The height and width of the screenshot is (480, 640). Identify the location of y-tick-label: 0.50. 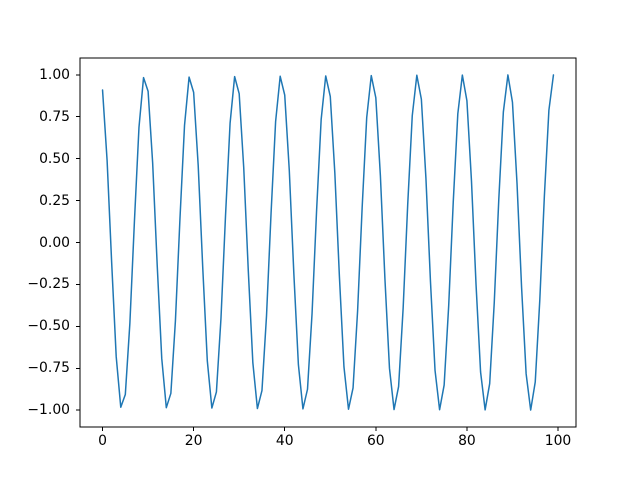
(54, 158).